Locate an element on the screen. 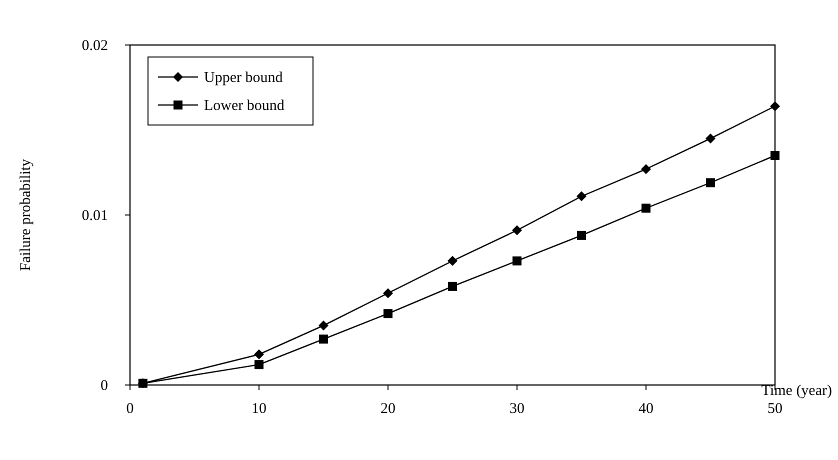  x-tick-label: 0 is located at coordinates (130, 409).